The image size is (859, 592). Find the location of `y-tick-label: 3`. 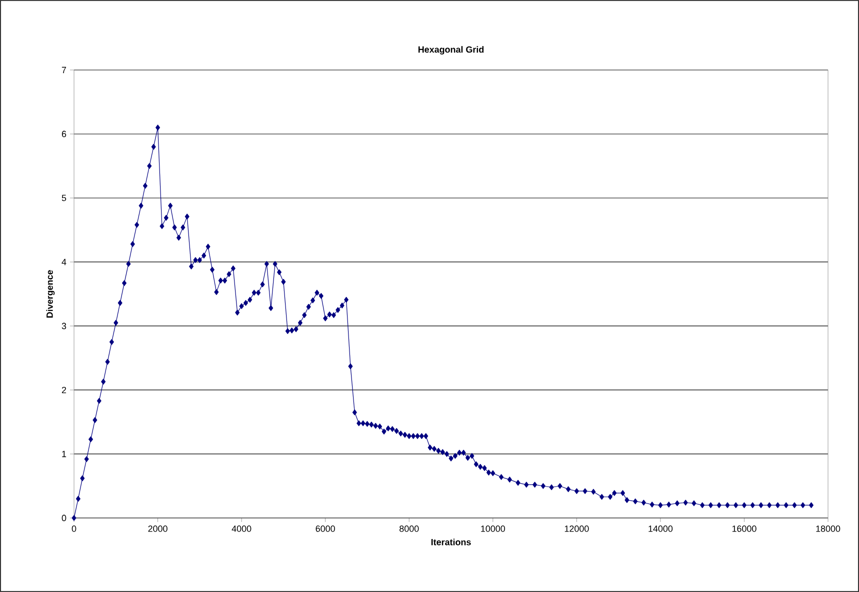

y-tick-label: 3 is located at coordinates (64, 326).